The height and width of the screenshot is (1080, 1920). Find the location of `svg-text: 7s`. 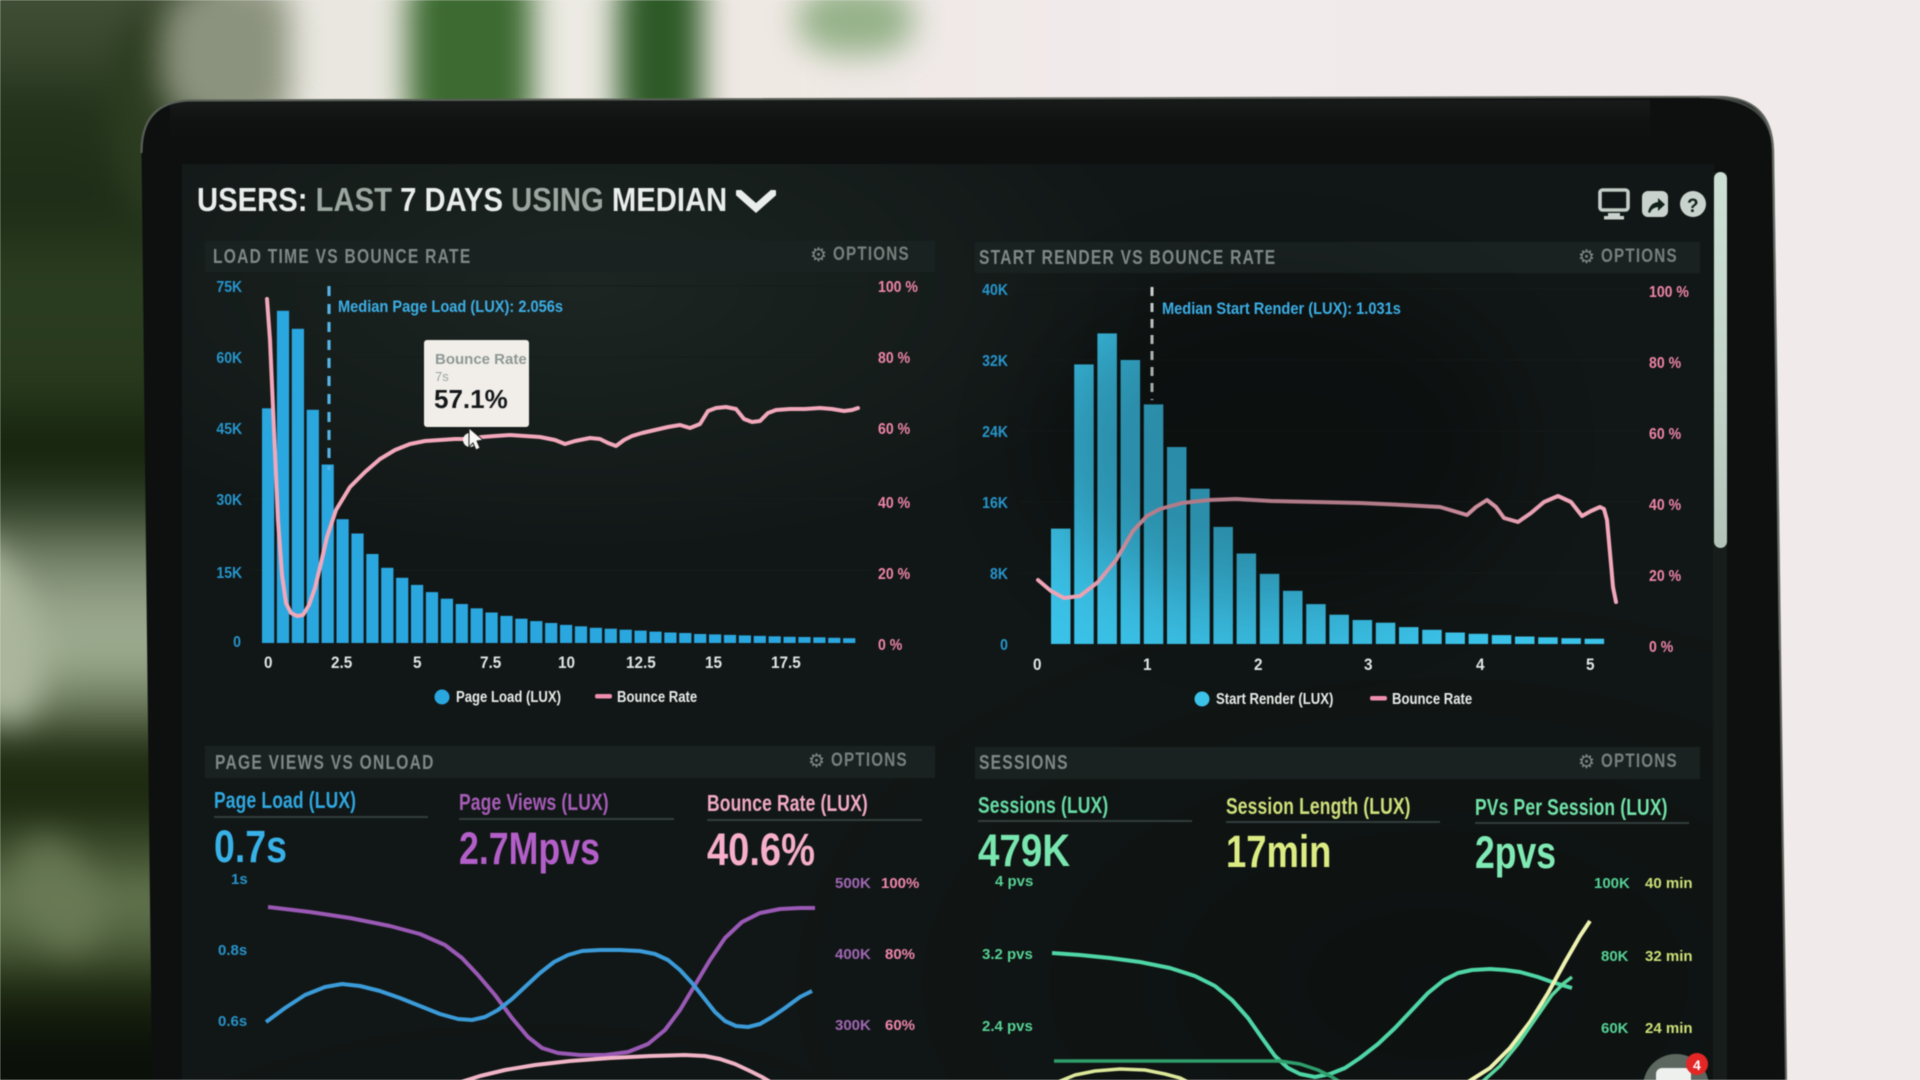

svg-text: 7s is located at coordinates (442, 376).